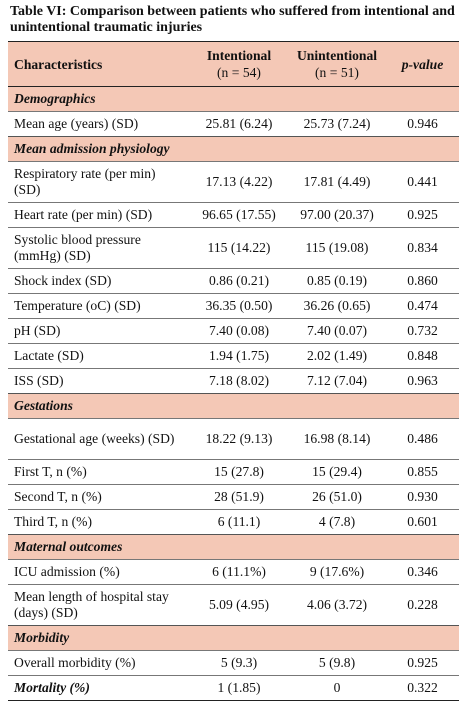 This screenshot has width=467, height=725. I want to click on row-label: ICU admission (%), so click(99, 572).